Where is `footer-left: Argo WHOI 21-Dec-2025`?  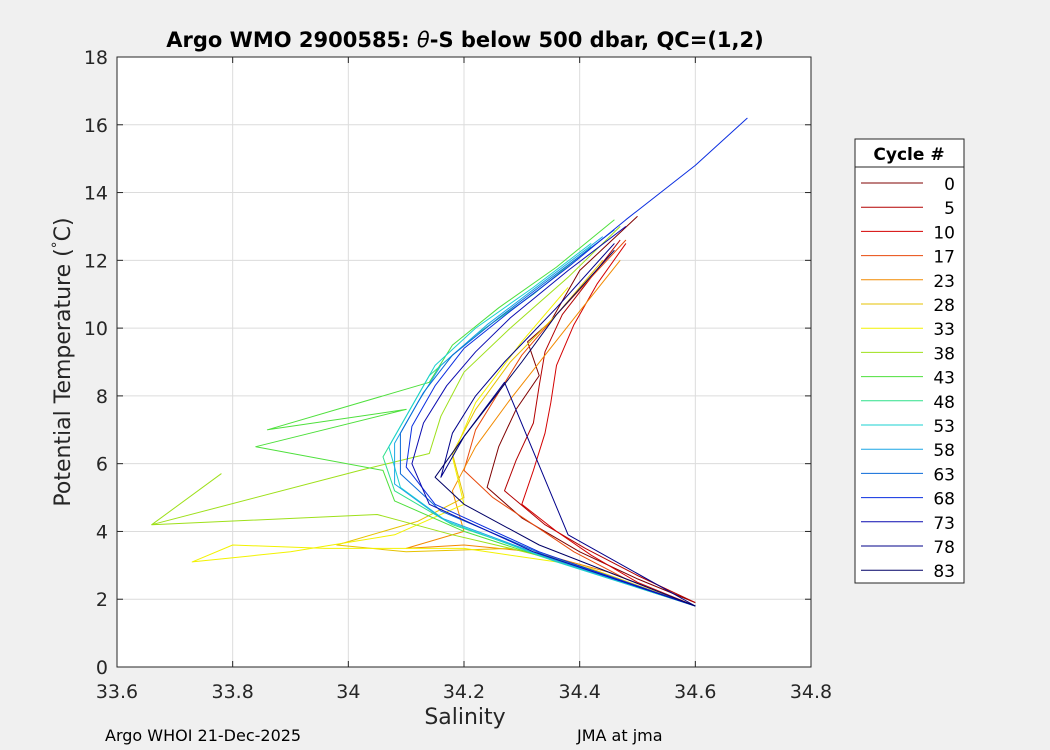 footer-left: Argo WHOI 21-Dec-2025 is located at coordinates (203, 735).